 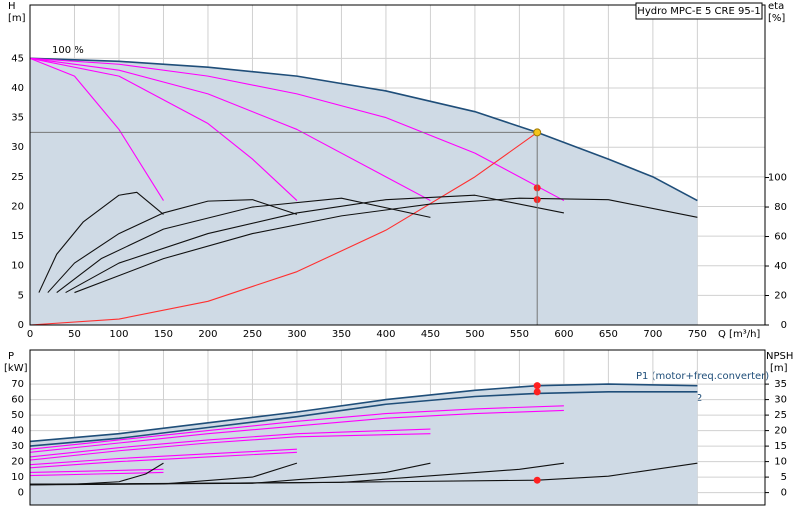 I want to click on x-tick-label: 600, so click(x=563, y=334).